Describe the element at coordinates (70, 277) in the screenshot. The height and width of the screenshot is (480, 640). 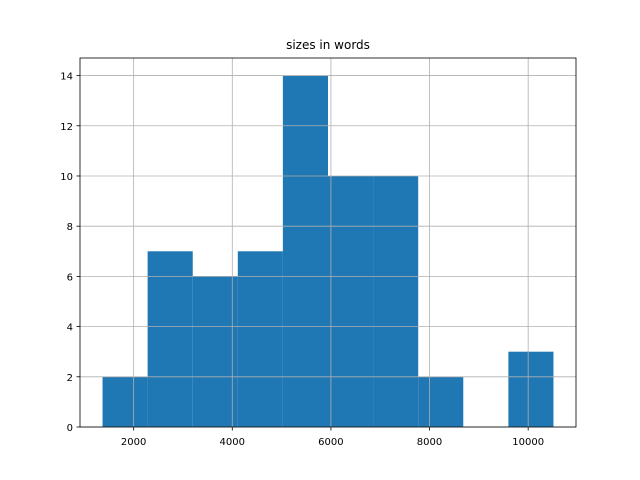
I see `y-tick-label: 6` at that location.